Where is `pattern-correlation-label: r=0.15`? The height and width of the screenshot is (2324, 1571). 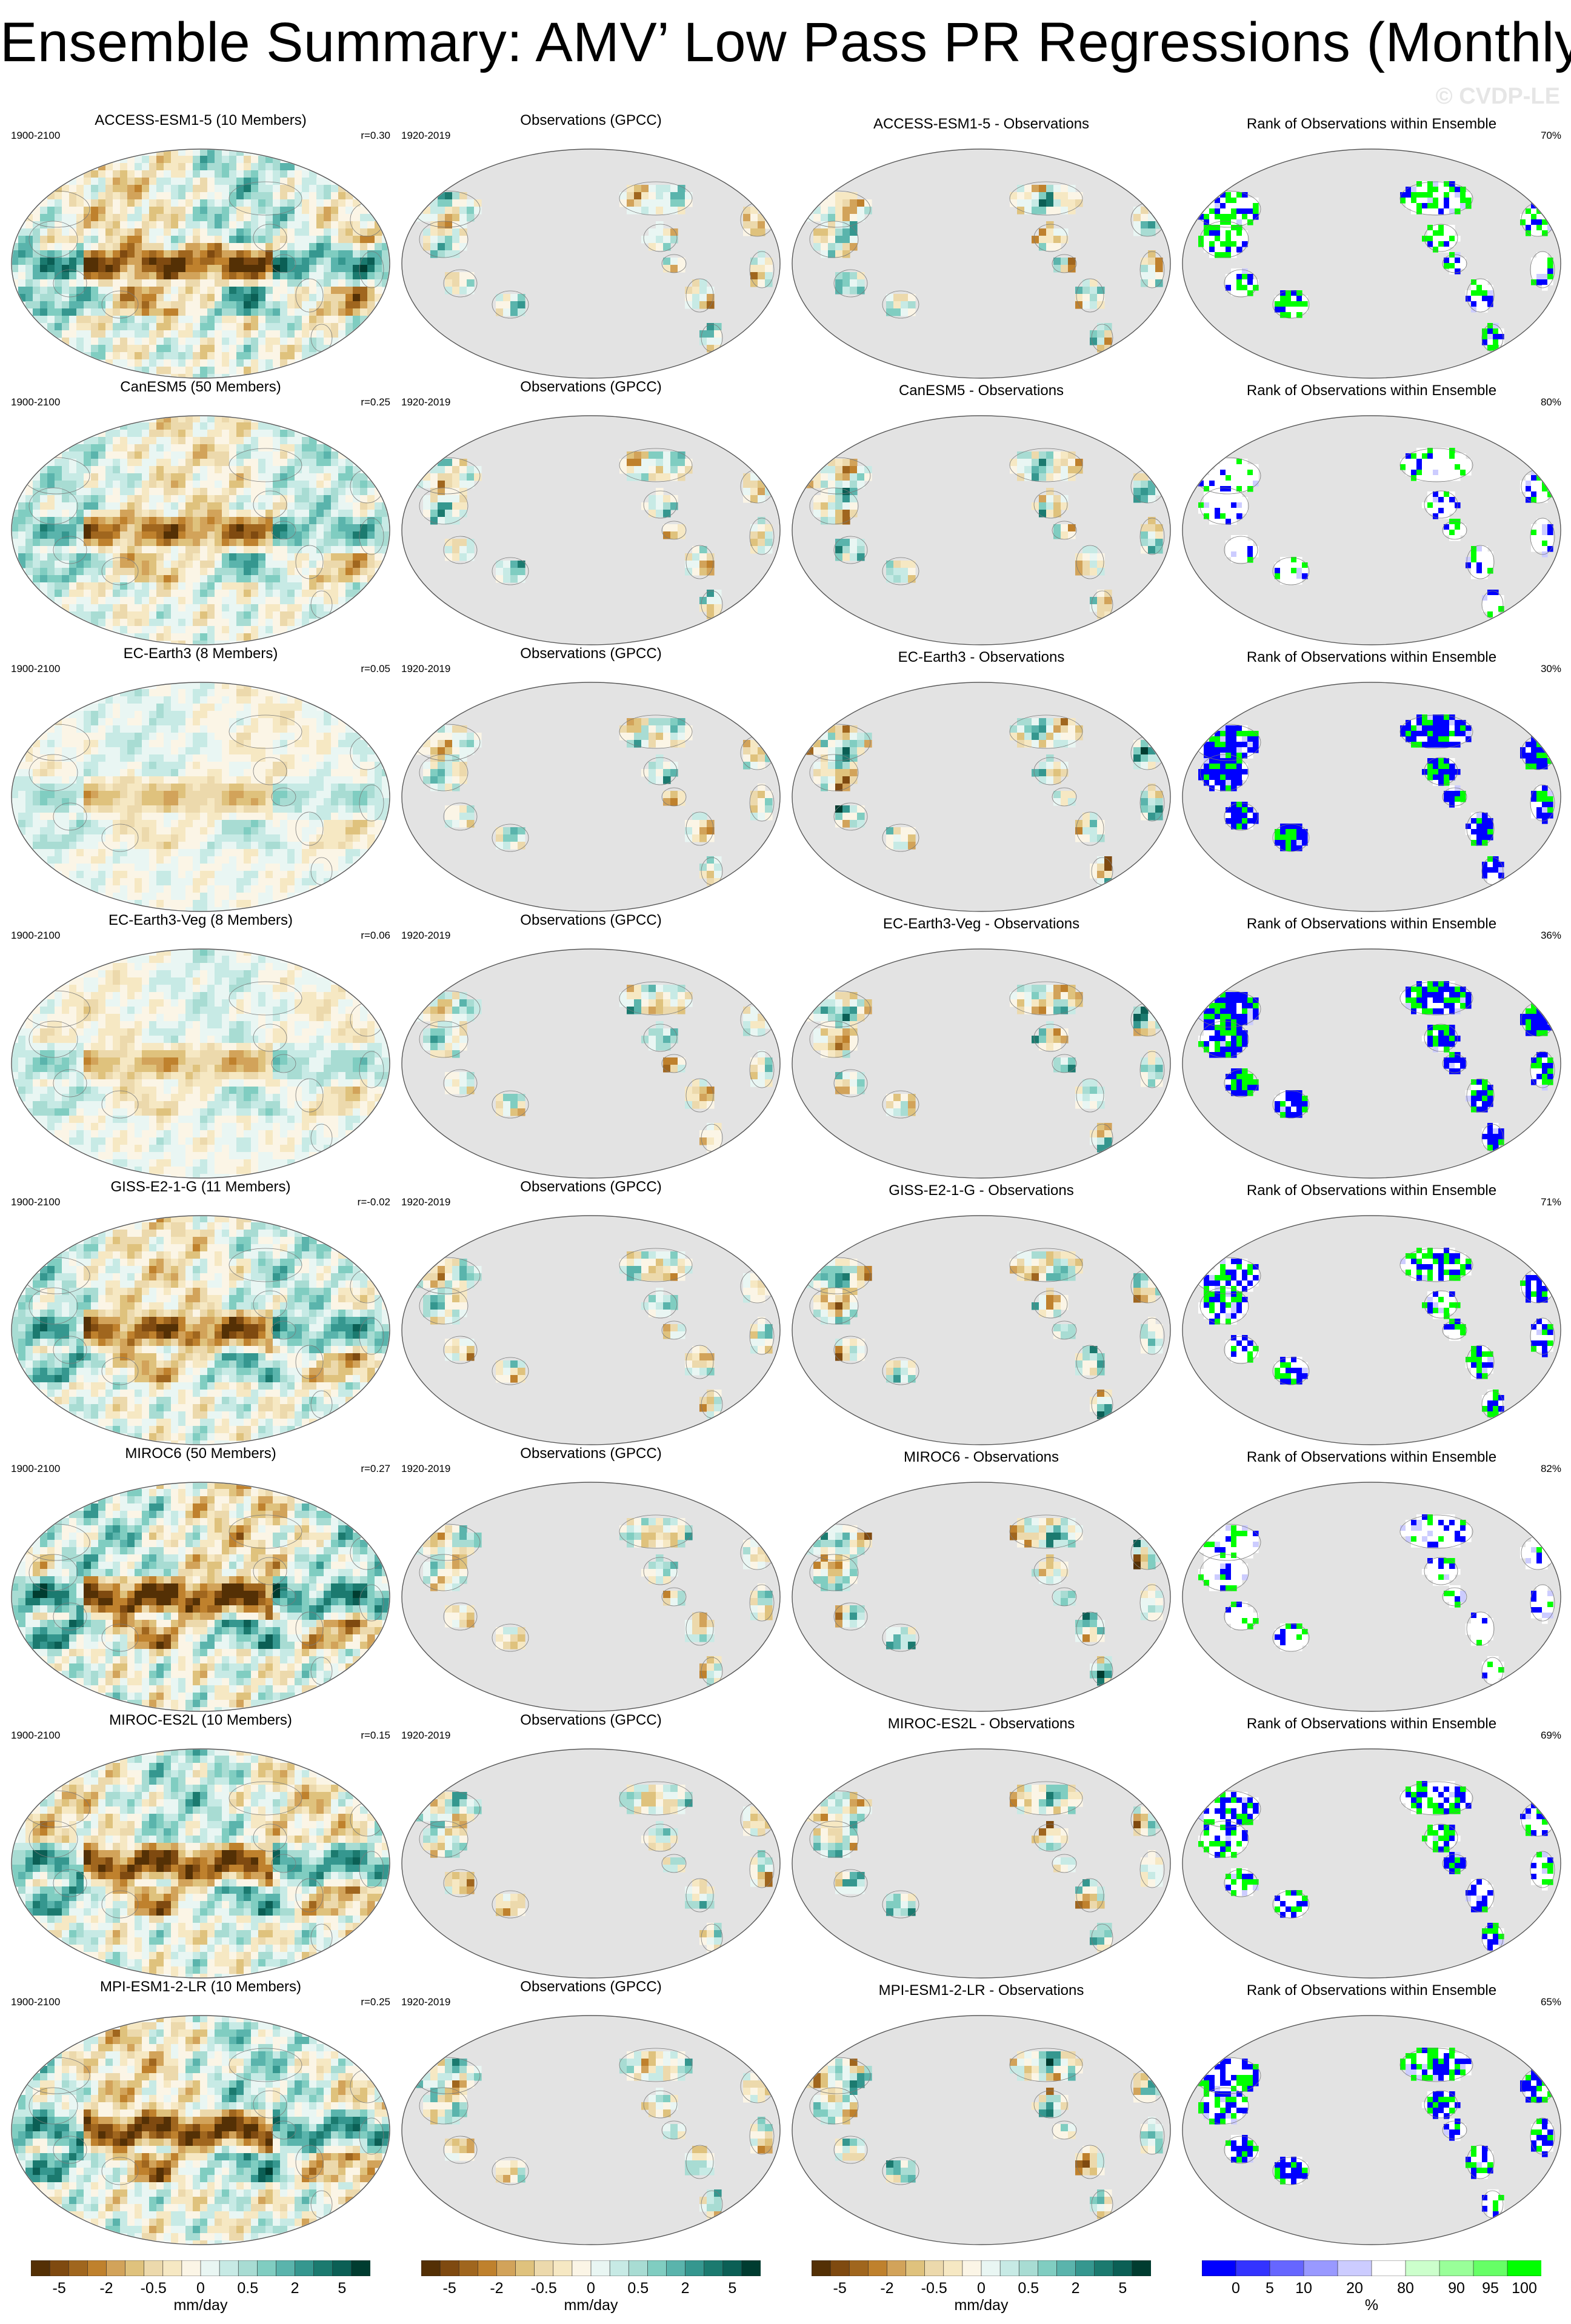 pattern-correlation-label: r=0.15 is located at coordinates (376, 1735).